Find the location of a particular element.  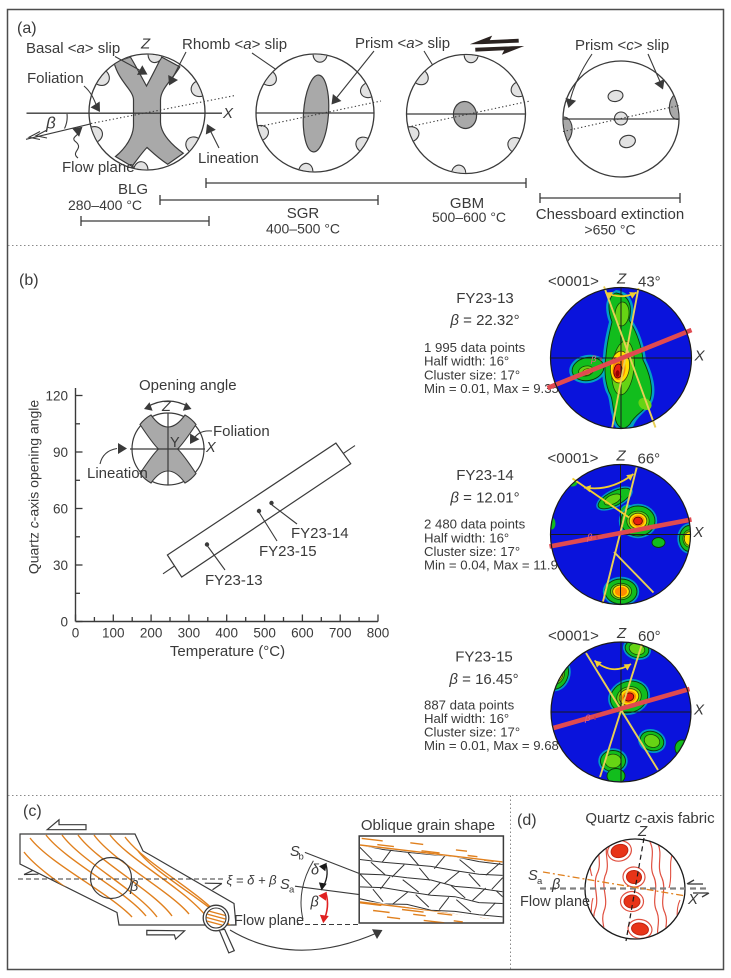

svg-text: Oblique grain shape is located at coordinates (428, 825).